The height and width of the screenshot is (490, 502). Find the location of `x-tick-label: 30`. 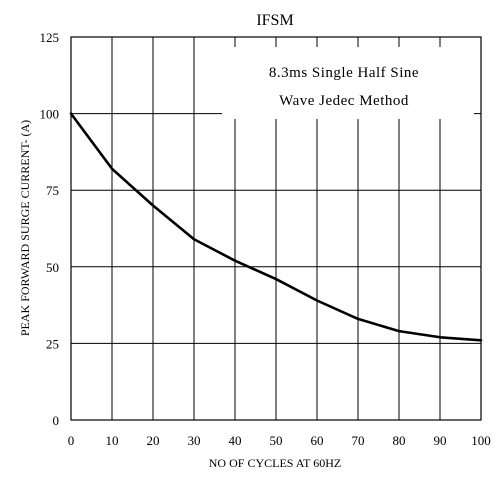

x-tick-label: 30 is located at coordinates (194, 440).